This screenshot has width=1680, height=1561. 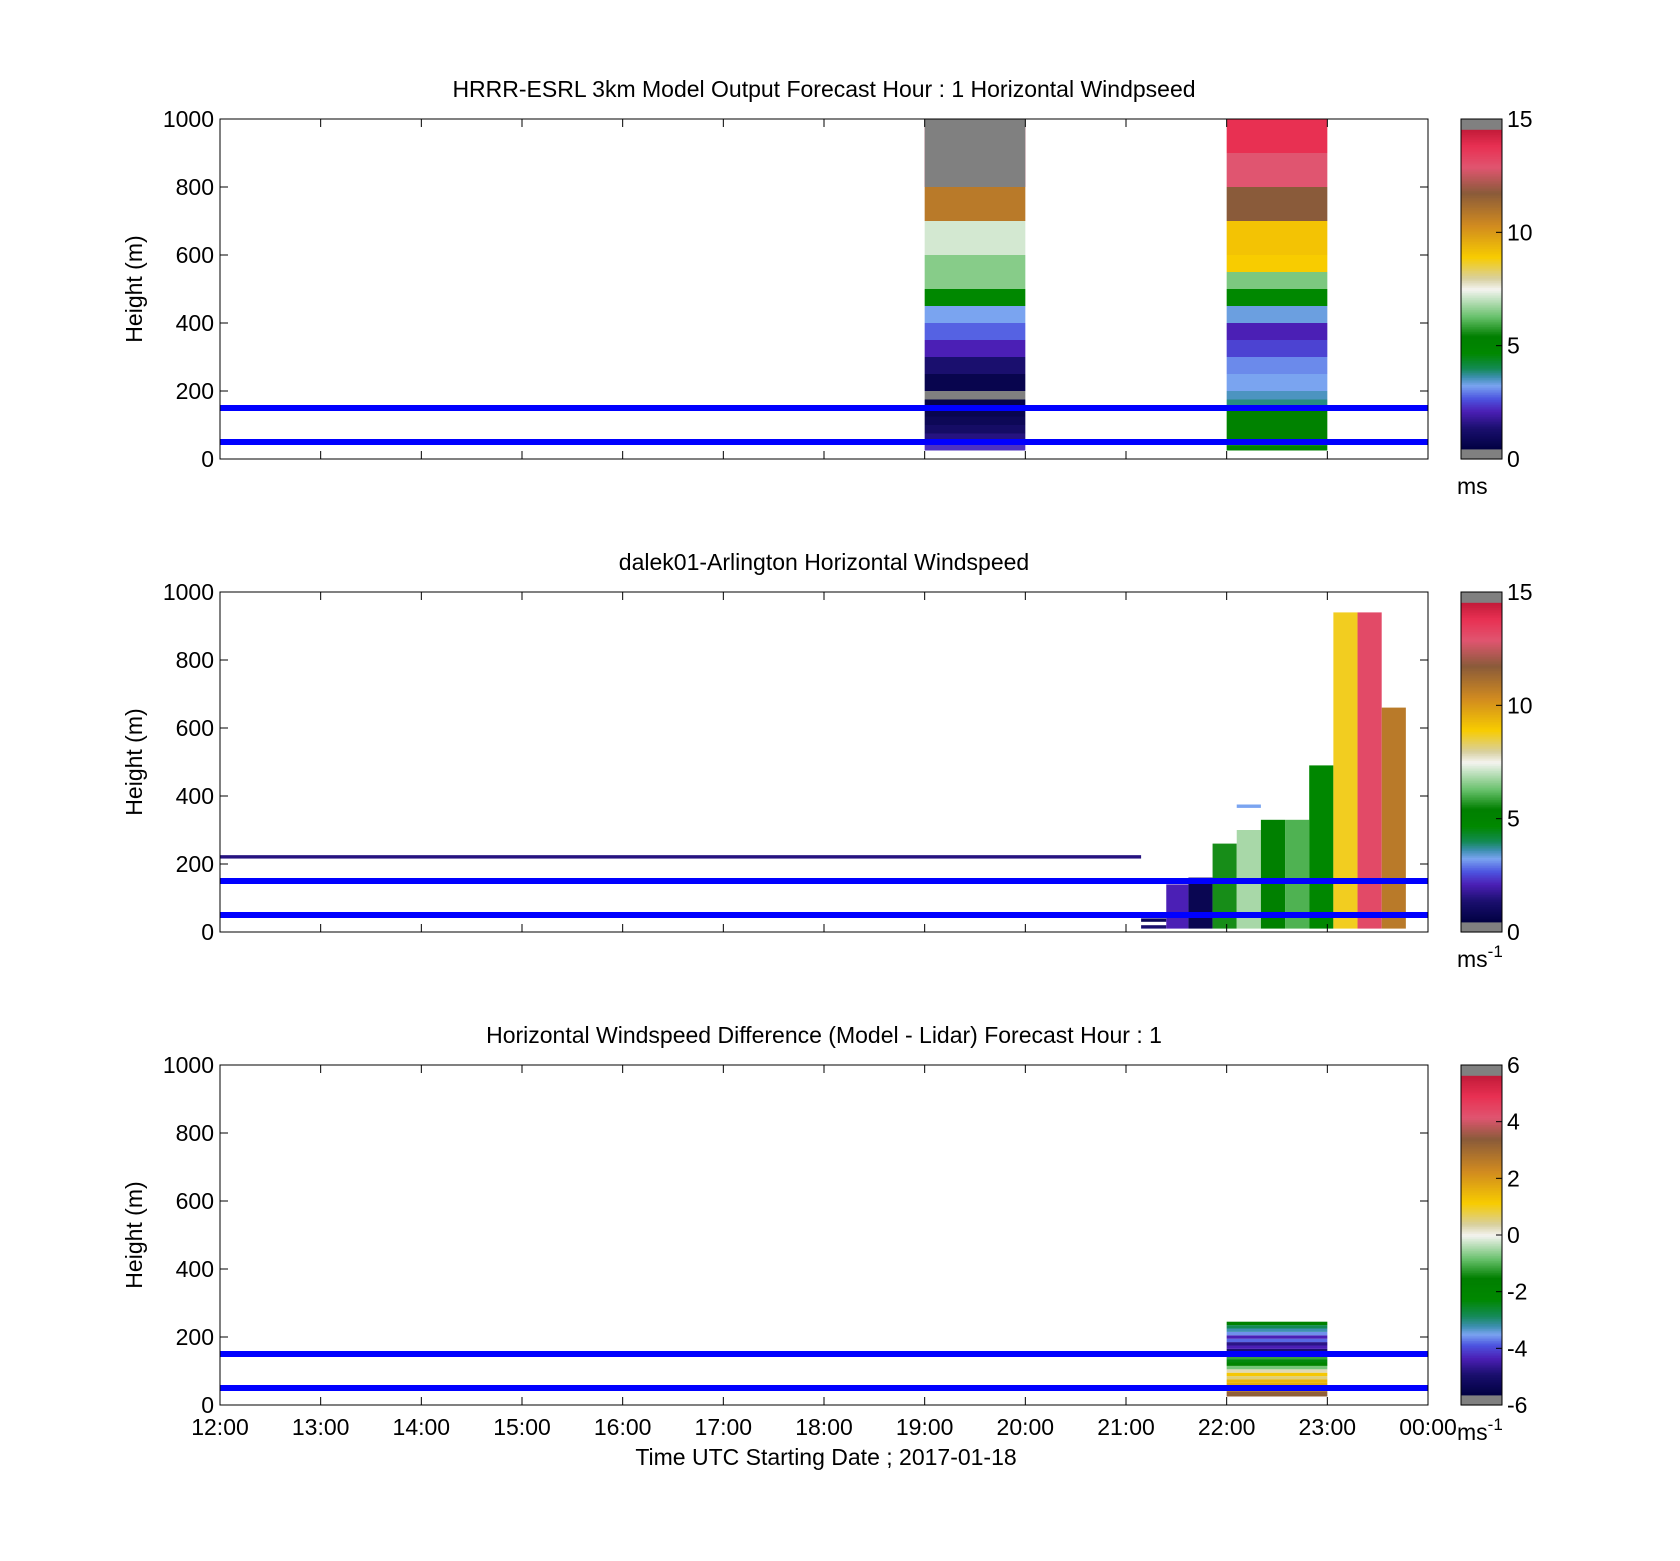 What do you see at coordinates (1513, 819) in the screenshot?
I see `colorbar-tick-label: 5` at bounding box center [1513, 819].